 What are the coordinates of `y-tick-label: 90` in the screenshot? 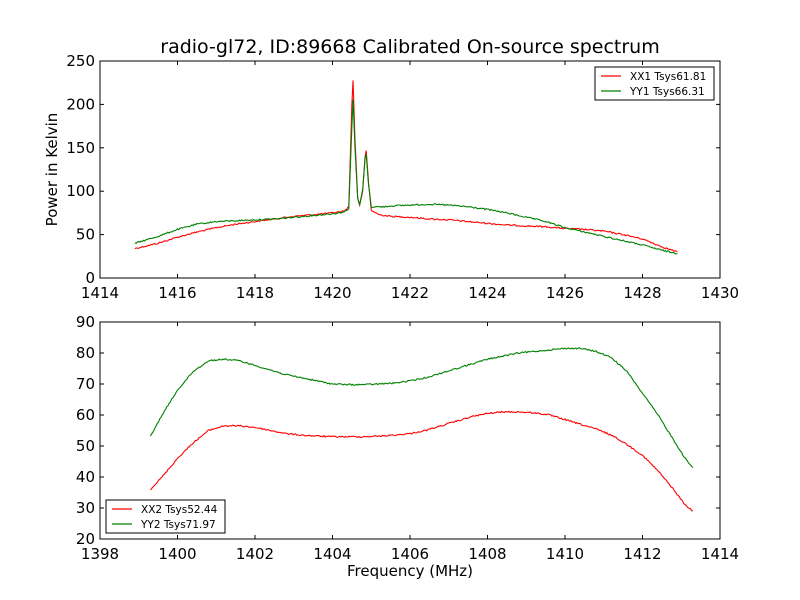 It's located at (85, 322).